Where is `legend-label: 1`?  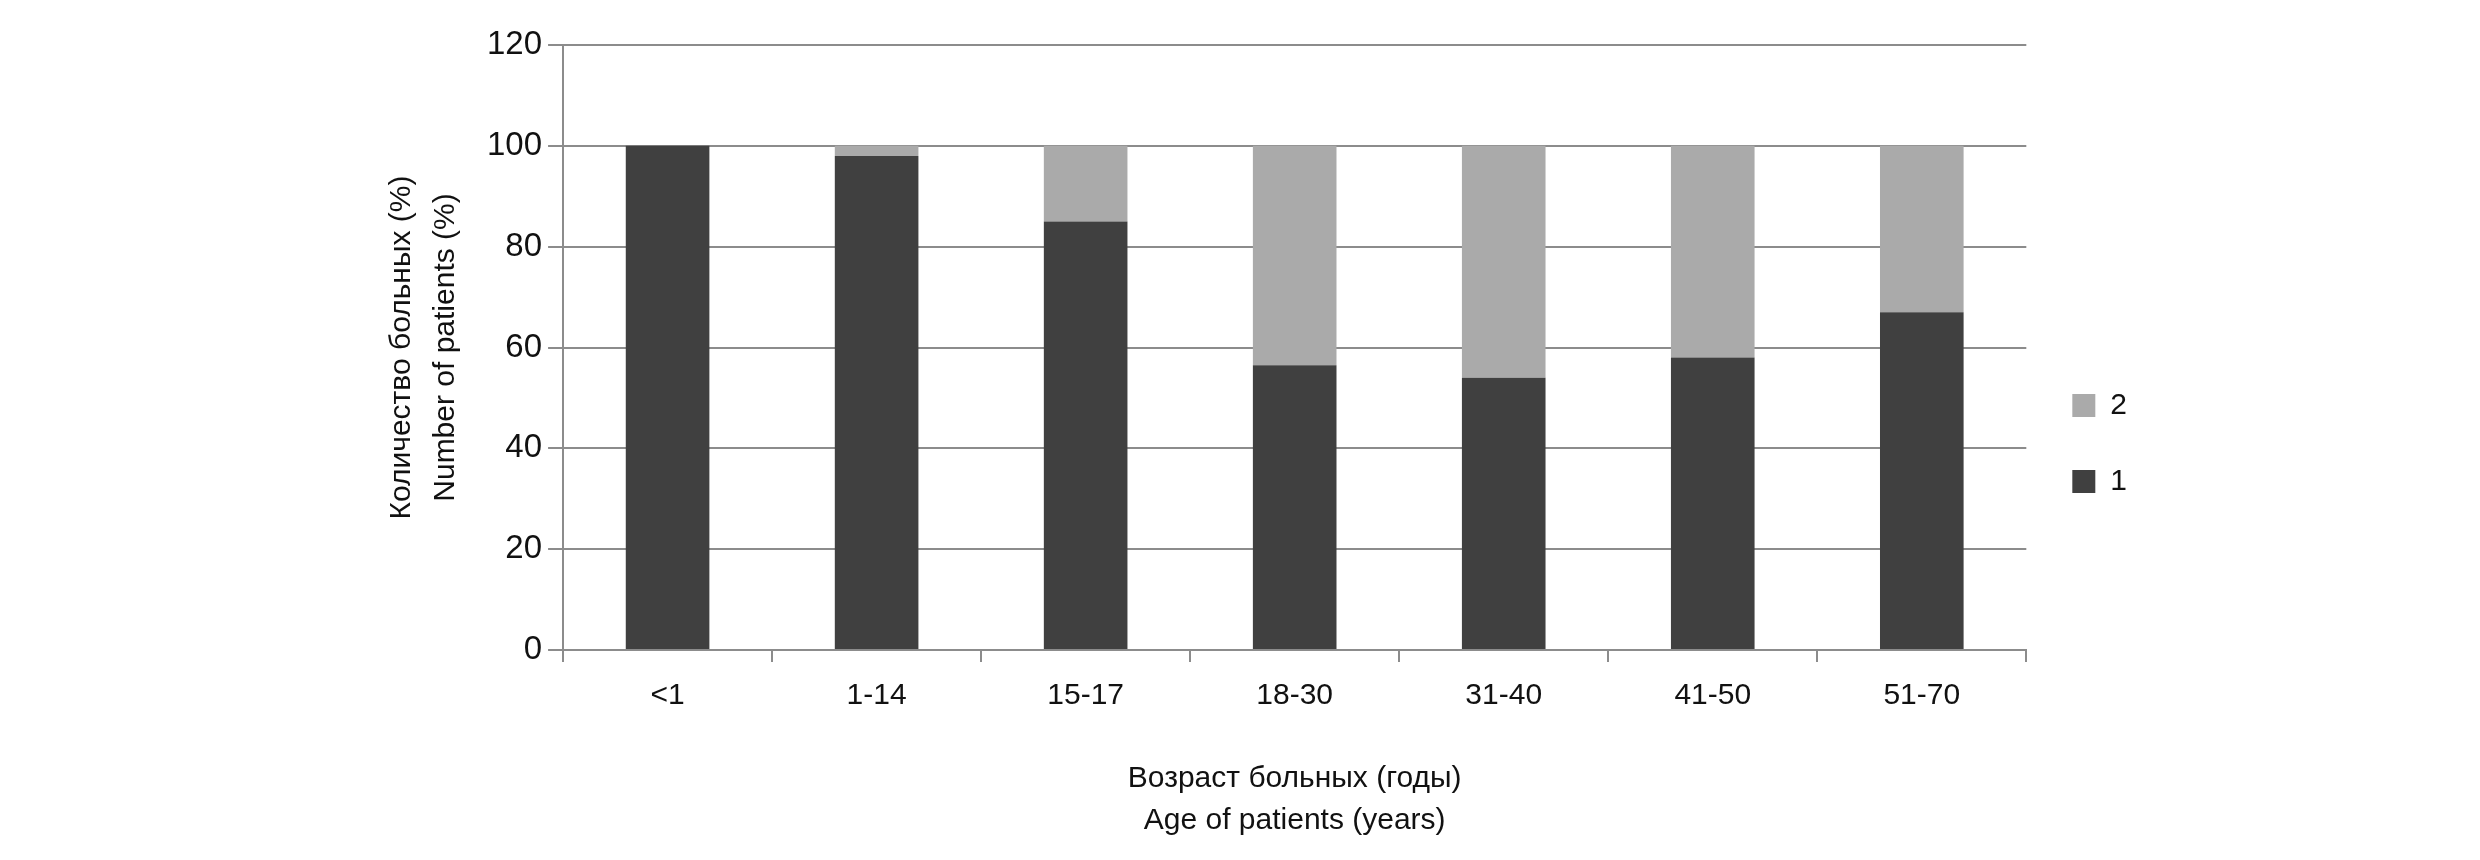 legend-label: 1 is located at coordinates (2118, 479).